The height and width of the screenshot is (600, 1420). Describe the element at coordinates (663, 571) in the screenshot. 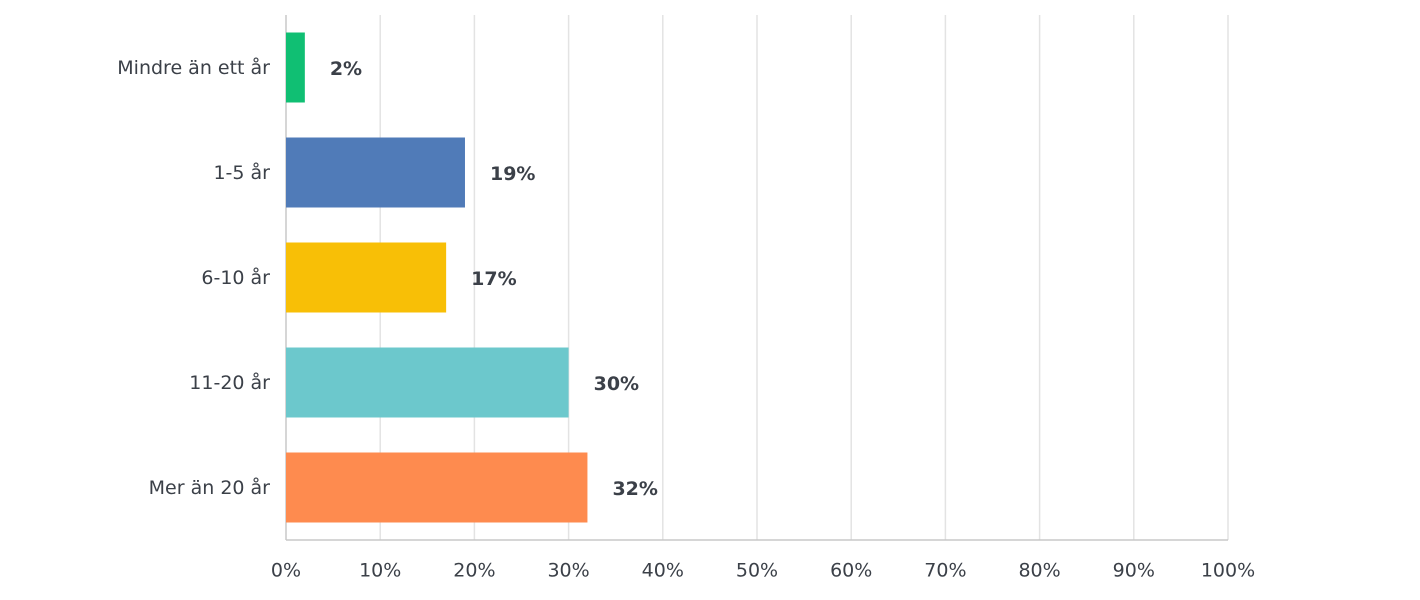

I see `x-tick-label: 40%` at that location.